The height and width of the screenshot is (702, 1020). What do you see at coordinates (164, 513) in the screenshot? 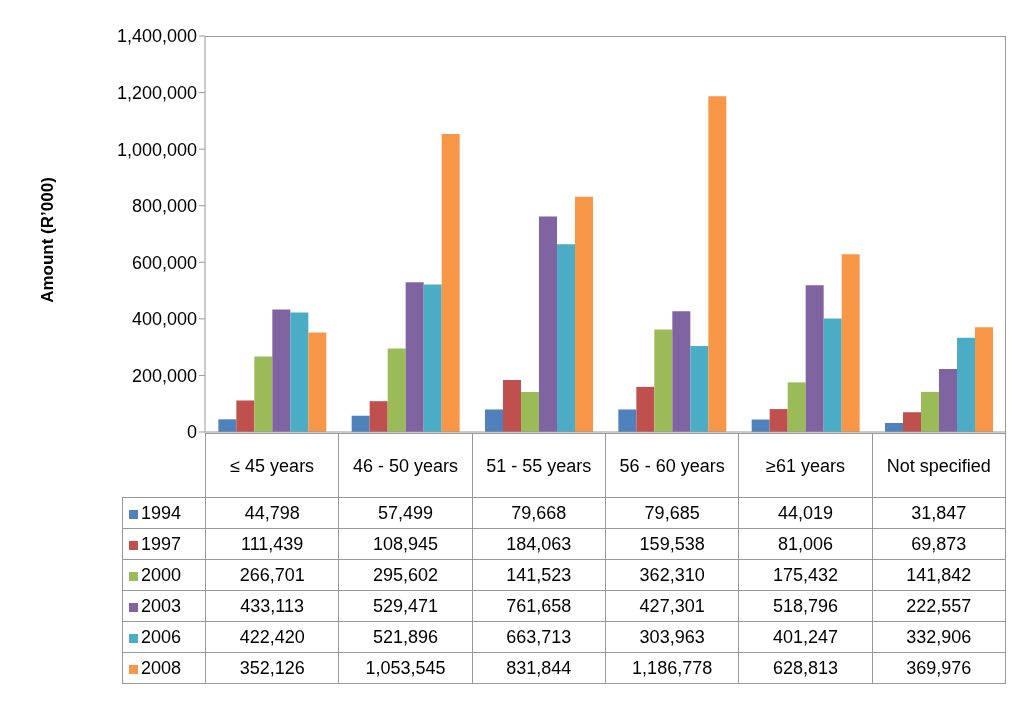
I see `legend-label: 1994` at bounding box center [164, 513].